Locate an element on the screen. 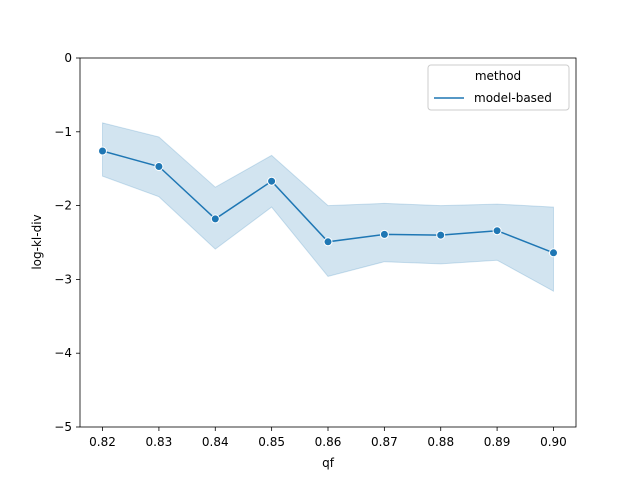 The image size is (640, 480). y-tick-label: −3 is located at coordinates (63, 279).